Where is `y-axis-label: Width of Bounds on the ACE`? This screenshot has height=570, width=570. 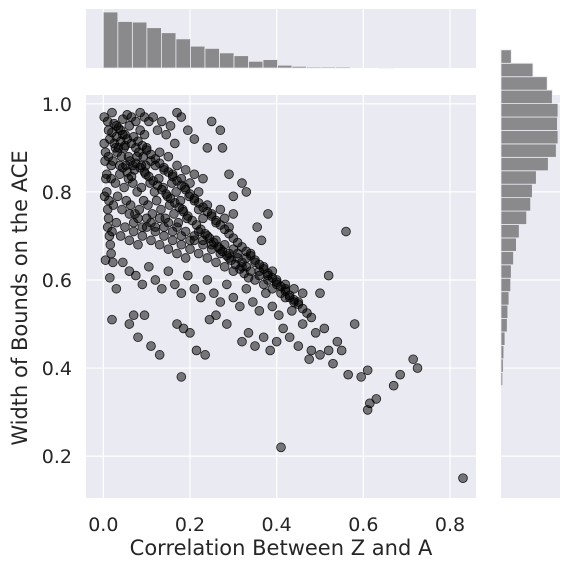
y-axis-label: Width of Bounds on the ACE is located at coordinates (20, 297).